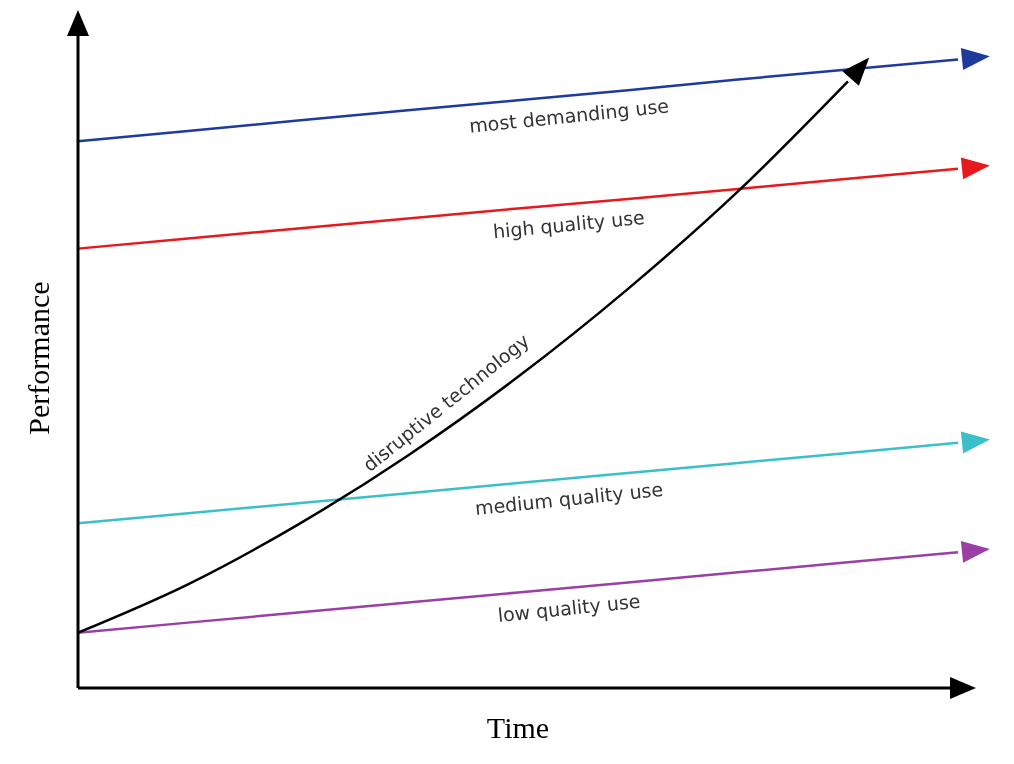  Describe the element at coordinates (569, 115) in the screenshot. I see `text: most demanding use` at that location.